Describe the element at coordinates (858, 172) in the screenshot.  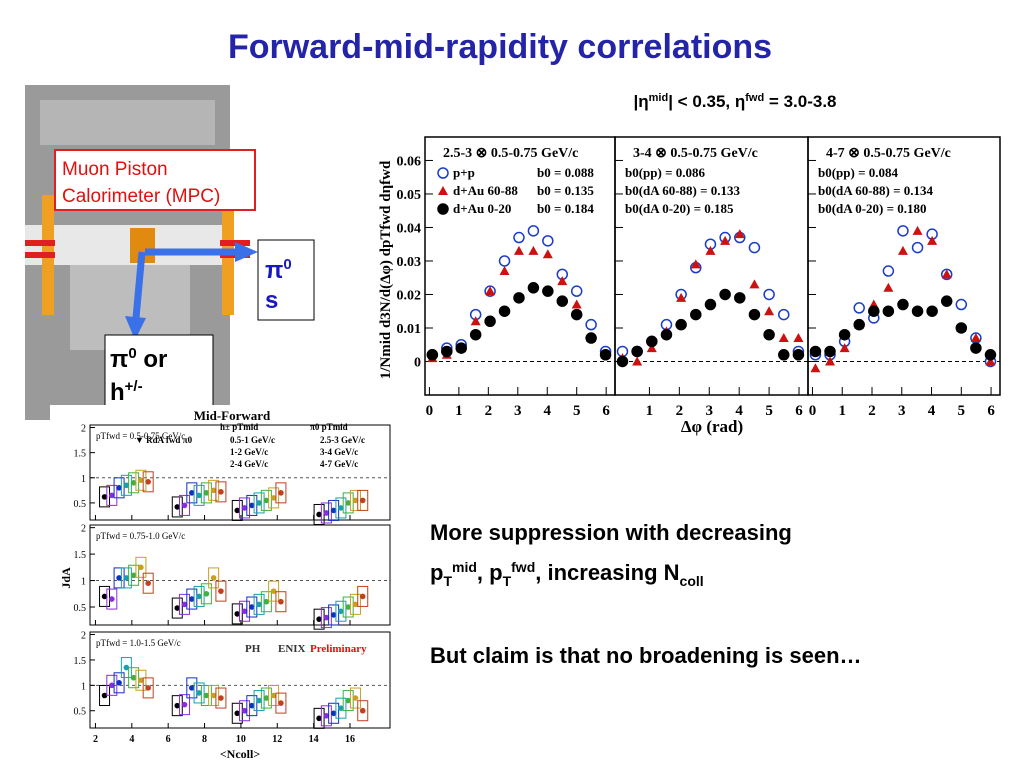
I see `panel-label: b0(pp) = 0.084` at that location.